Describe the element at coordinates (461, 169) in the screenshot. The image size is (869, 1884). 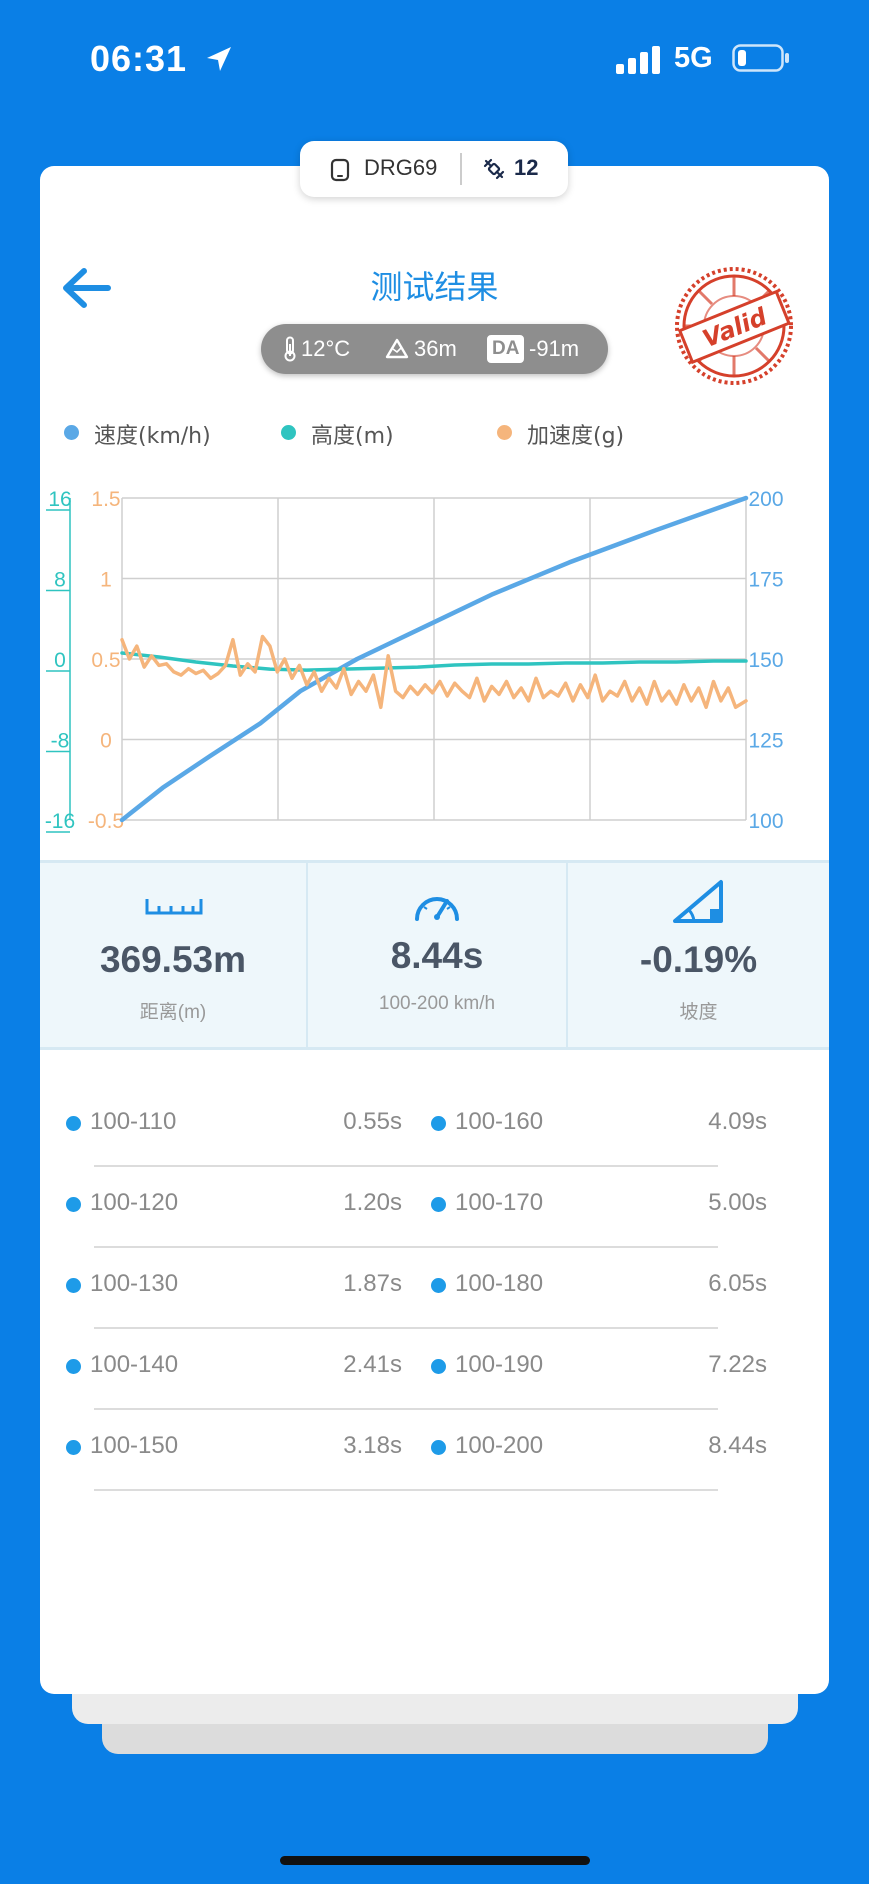
I see `device-divider` at that location.